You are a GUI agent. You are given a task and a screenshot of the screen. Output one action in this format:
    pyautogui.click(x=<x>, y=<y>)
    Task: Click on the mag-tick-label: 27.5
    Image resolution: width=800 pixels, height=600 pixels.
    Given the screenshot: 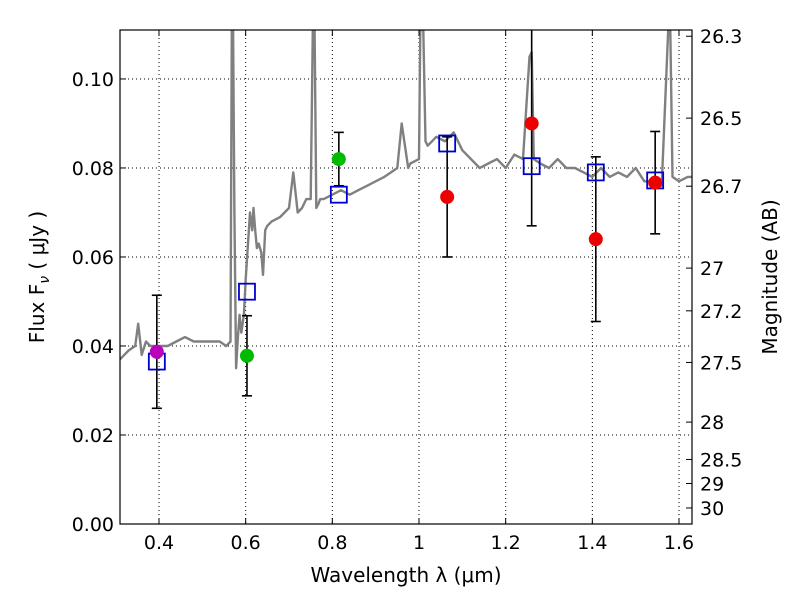 What is the action you would take?
    pyautogui.click(x=721, y=363)
    